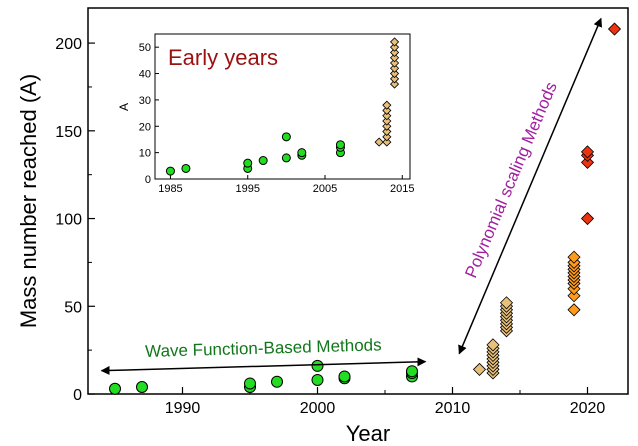  Describe the element at coordinates (325, 189) in the screenshot. I see `inset-x-tick-label: 2005` at that location.